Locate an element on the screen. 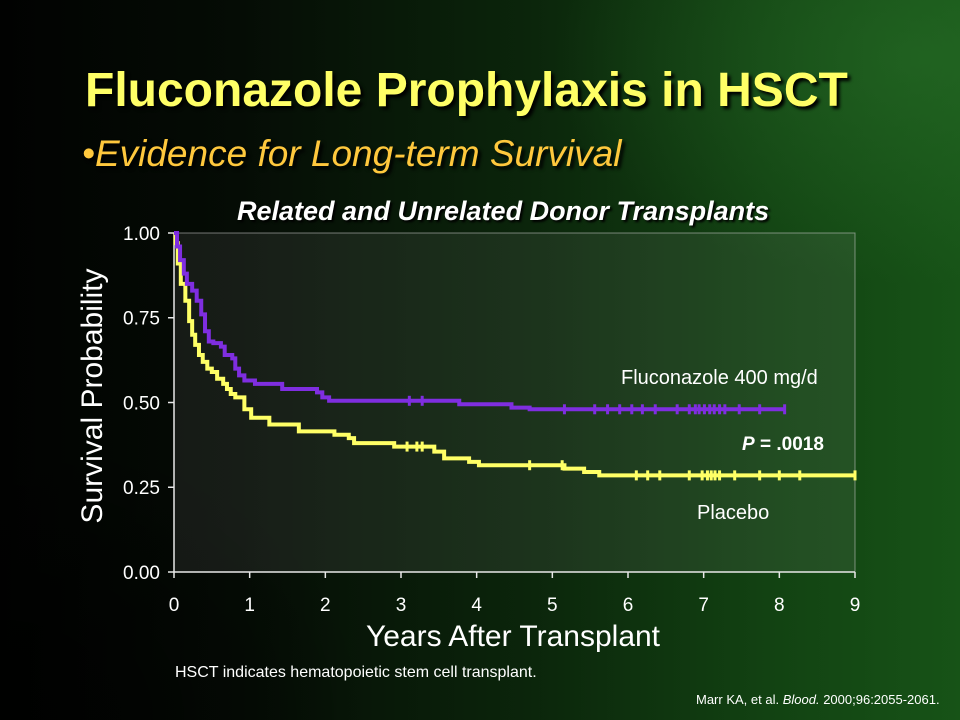 Image resolution: width=960 pixels, height=720 pixels. p-value-annotation: P = .0018 is located at coordinates (783, 445).